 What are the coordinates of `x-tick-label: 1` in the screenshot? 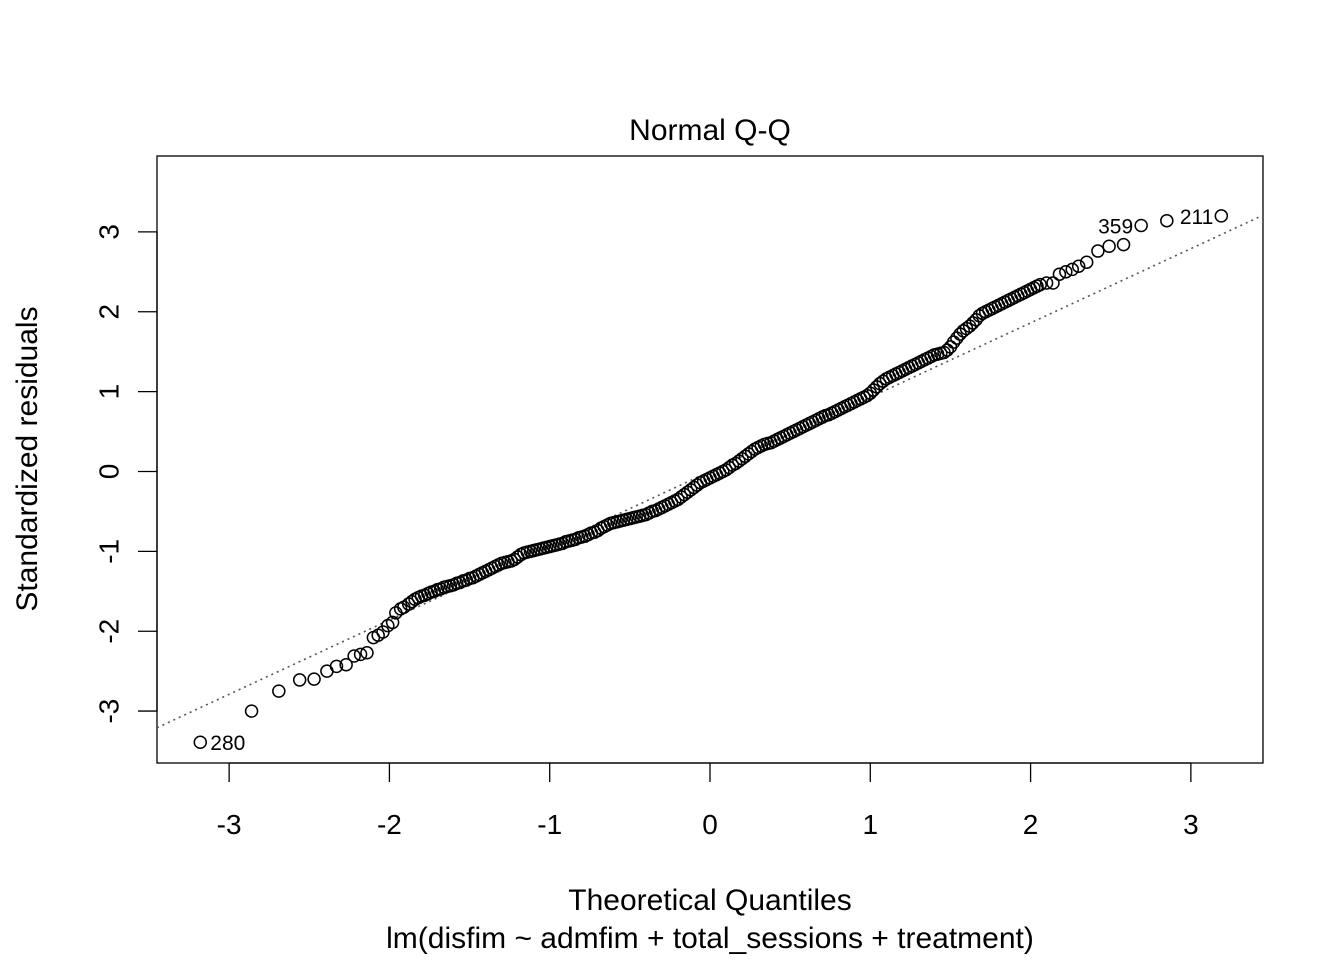 It's located at (871, 824).